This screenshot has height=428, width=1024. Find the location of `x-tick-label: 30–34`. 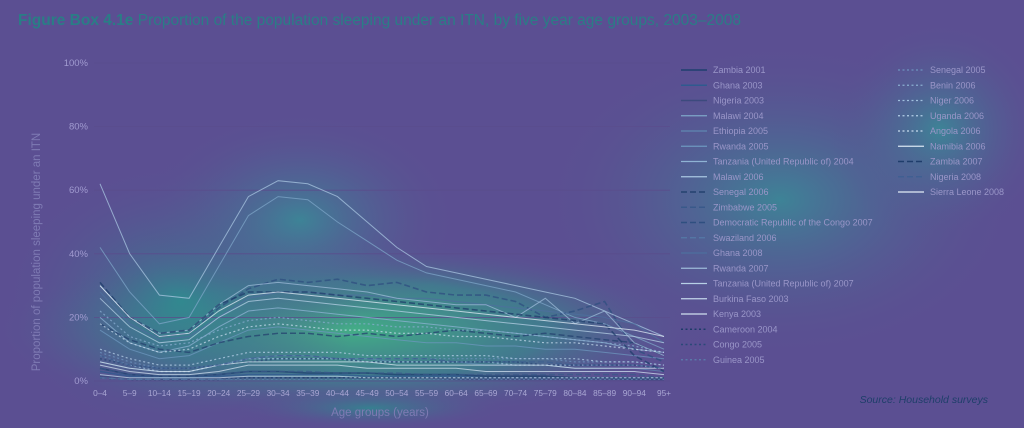

x-tick-label: 30–34 is located at coordinates (278, 393).